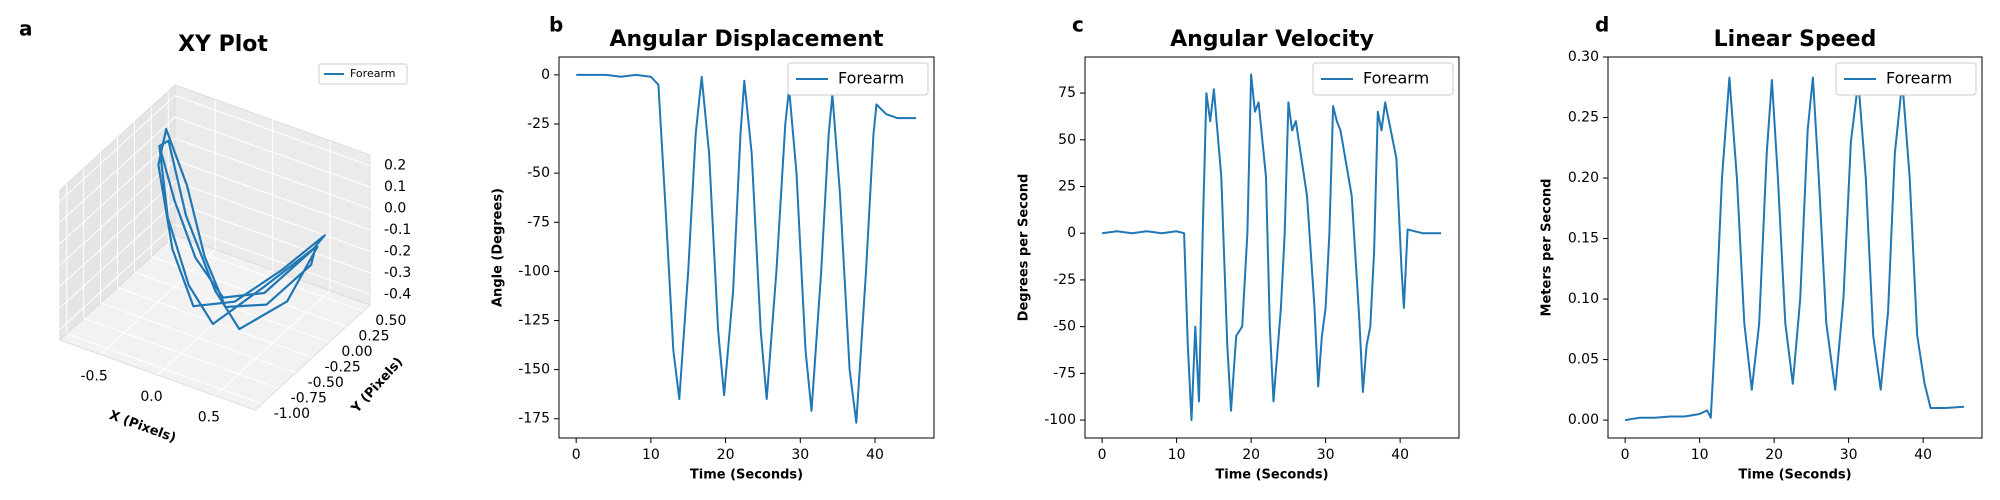 The width and height of the screenshot is (2000, 500). I want to click on panel-label: b, so click(556, 25).